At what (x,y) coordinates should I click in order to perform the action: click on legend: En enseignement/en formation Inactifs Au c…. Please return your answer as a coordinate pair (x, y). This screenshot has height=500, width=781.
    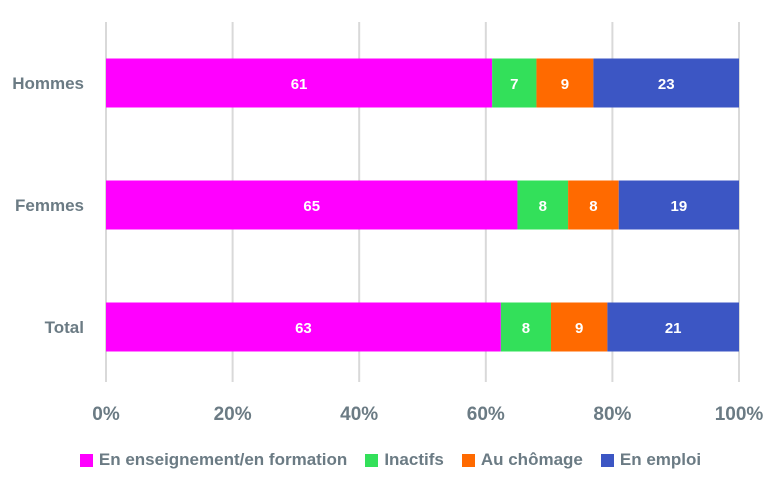
    Looking at the image, I should click on (390, 460).